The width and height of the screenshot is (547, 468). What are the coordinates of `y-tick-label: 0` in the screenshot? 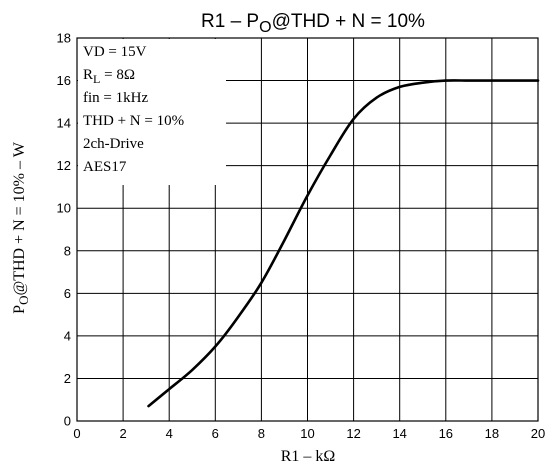 It's located at (67, 421).